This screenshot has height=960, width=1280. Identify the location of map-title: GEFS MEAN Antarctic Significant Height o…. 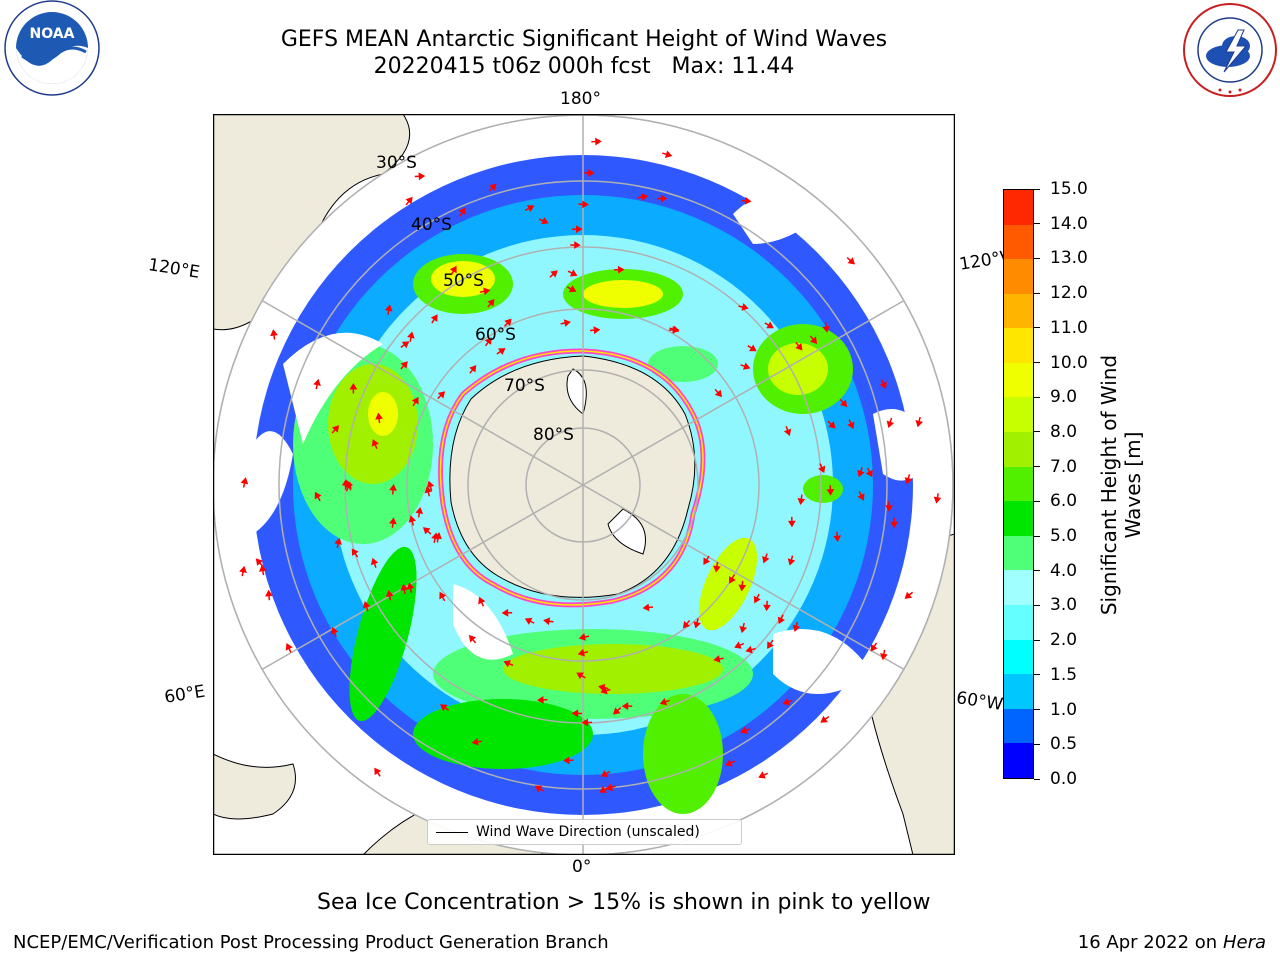
(584, 39).